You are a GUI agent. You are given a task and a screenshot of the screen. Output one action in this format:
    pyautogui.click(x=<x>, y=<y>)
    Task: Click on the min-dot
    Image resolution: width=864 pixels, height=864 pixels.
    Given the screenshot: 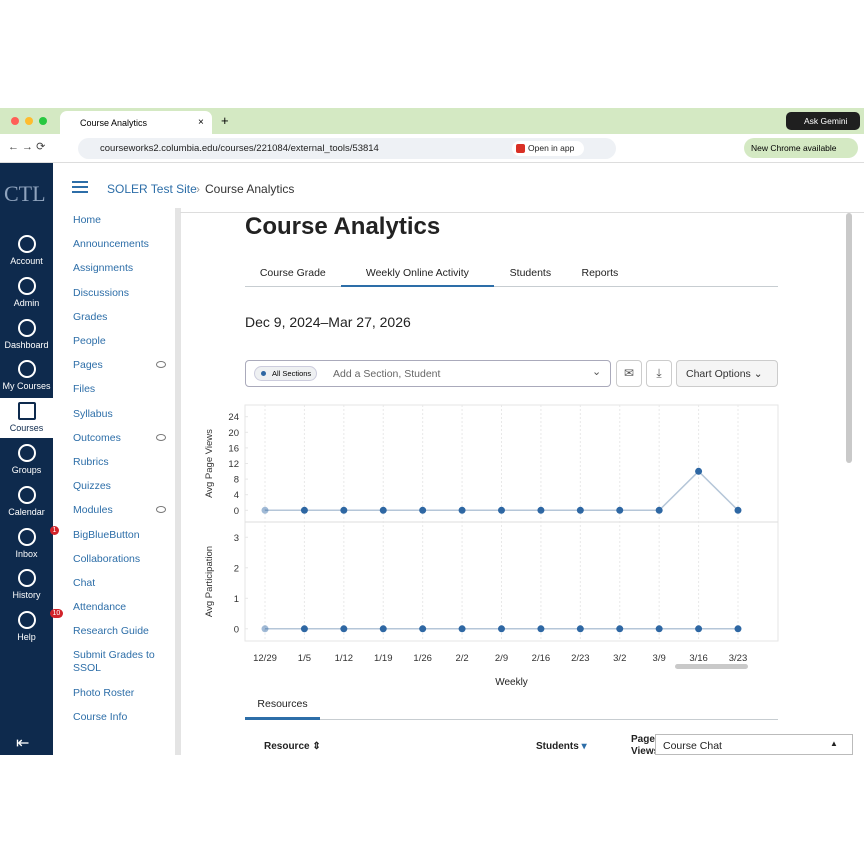 What is the action you would take?
    pyautogui.click(x=29, y=121)
    